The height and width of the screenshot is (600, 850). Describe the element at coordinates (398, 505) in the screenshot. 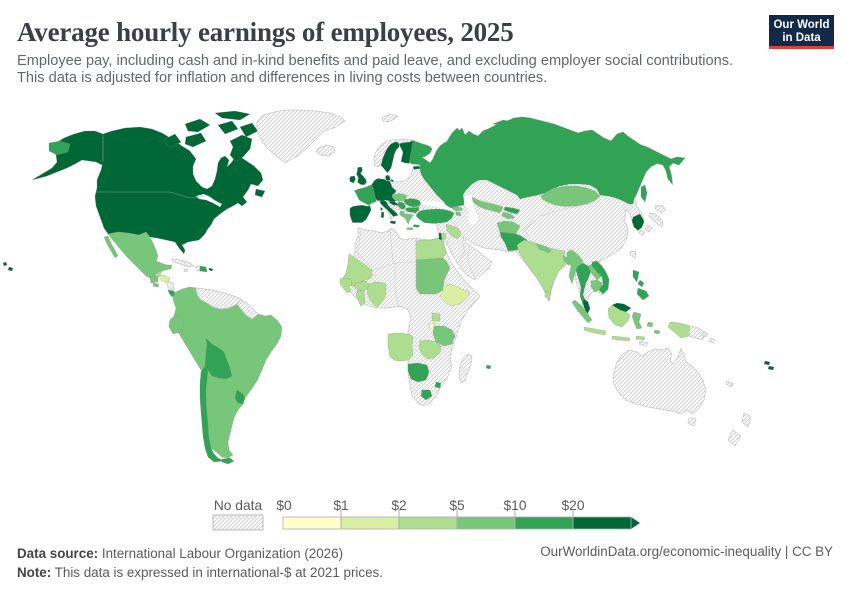

I see `svg-text: $2` at that location.